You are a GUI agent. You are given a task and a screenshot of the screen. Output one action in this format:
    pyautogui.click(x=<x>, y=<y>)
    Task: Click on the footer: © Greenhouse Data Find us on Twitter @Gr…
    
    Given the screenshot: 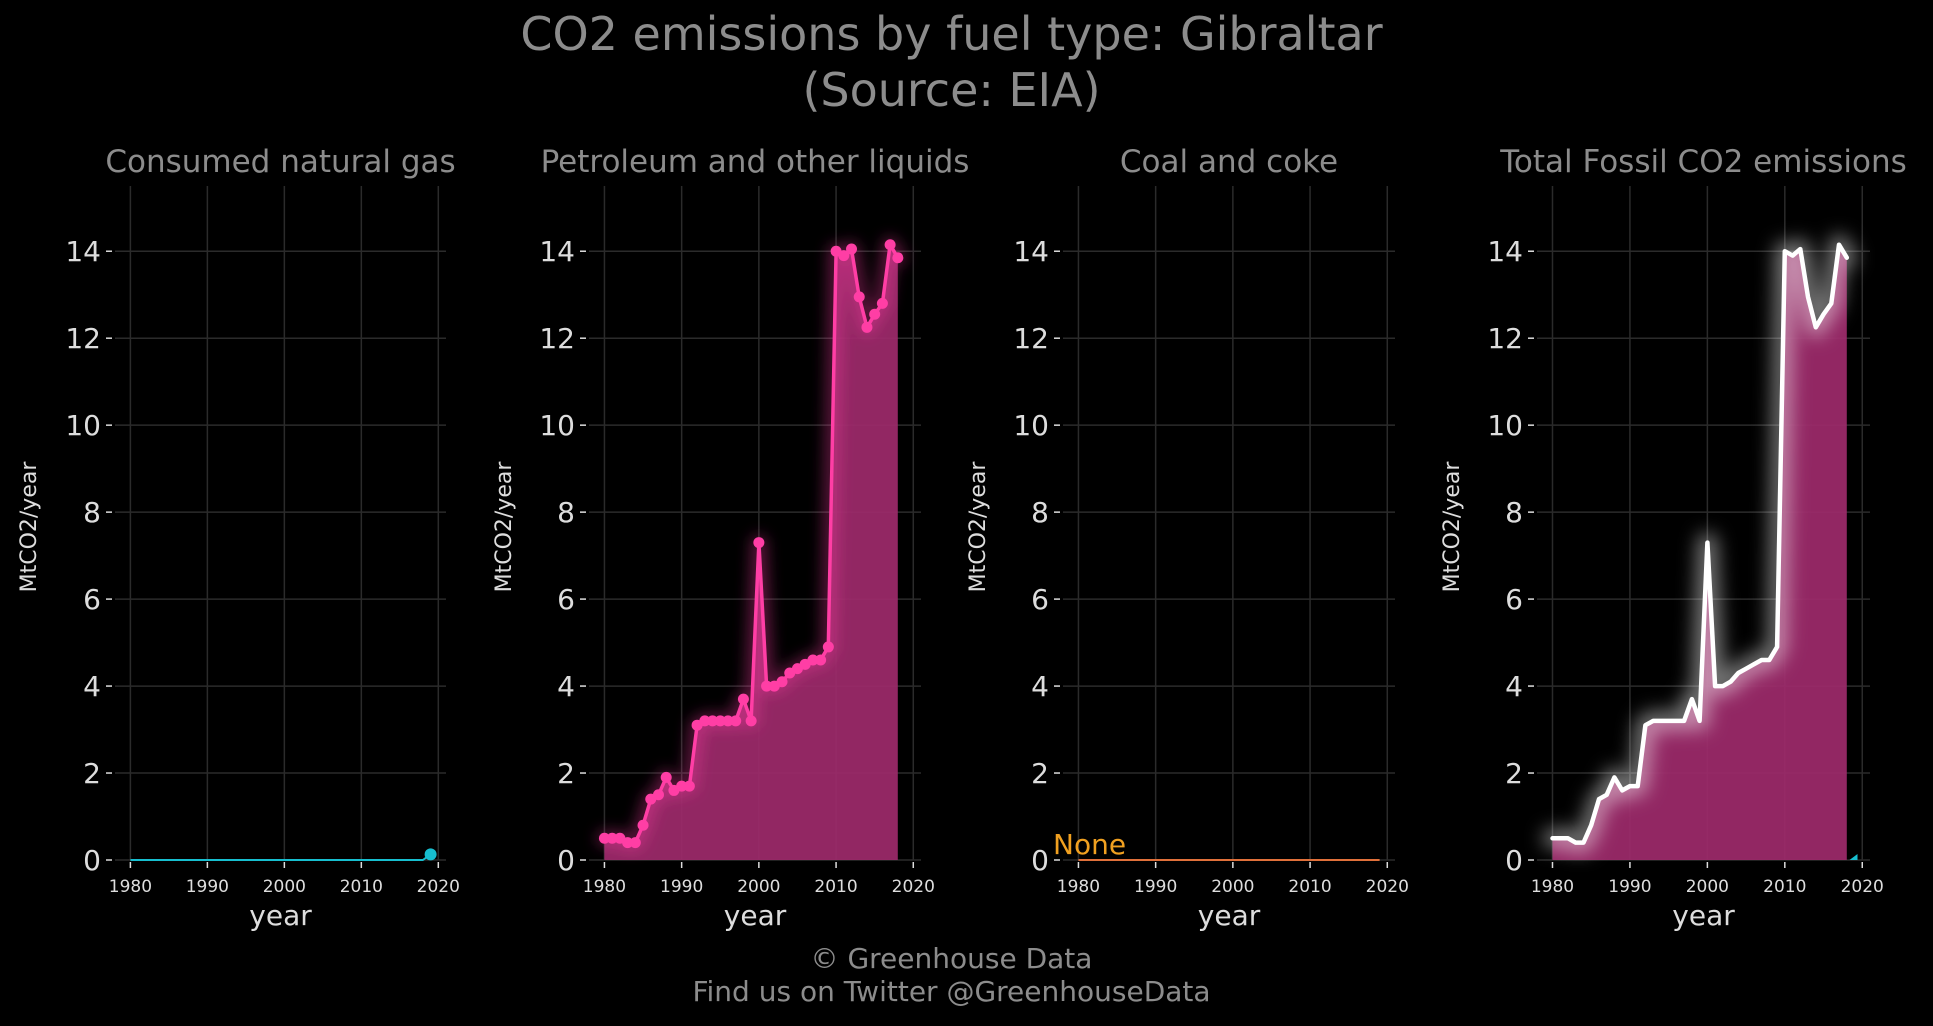 What is the action you would take?
    pyautogui.click(x=951, y=975)
    